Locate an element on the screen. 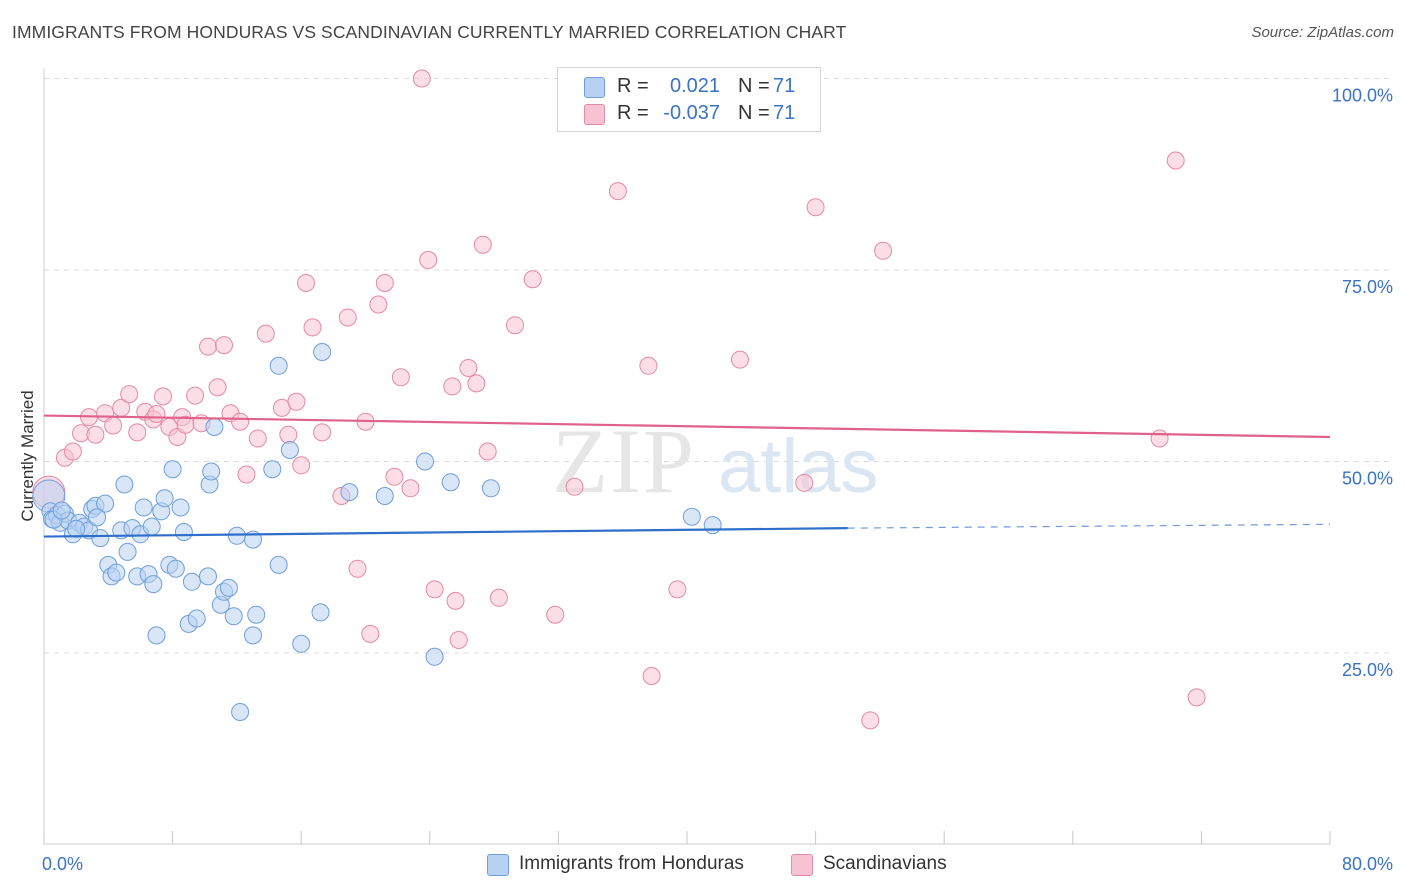 The height and width of the screenshot is (892, 1406). series-legend: Immigrants from Honduras Scandinavians is located at coordinates (703, 865).